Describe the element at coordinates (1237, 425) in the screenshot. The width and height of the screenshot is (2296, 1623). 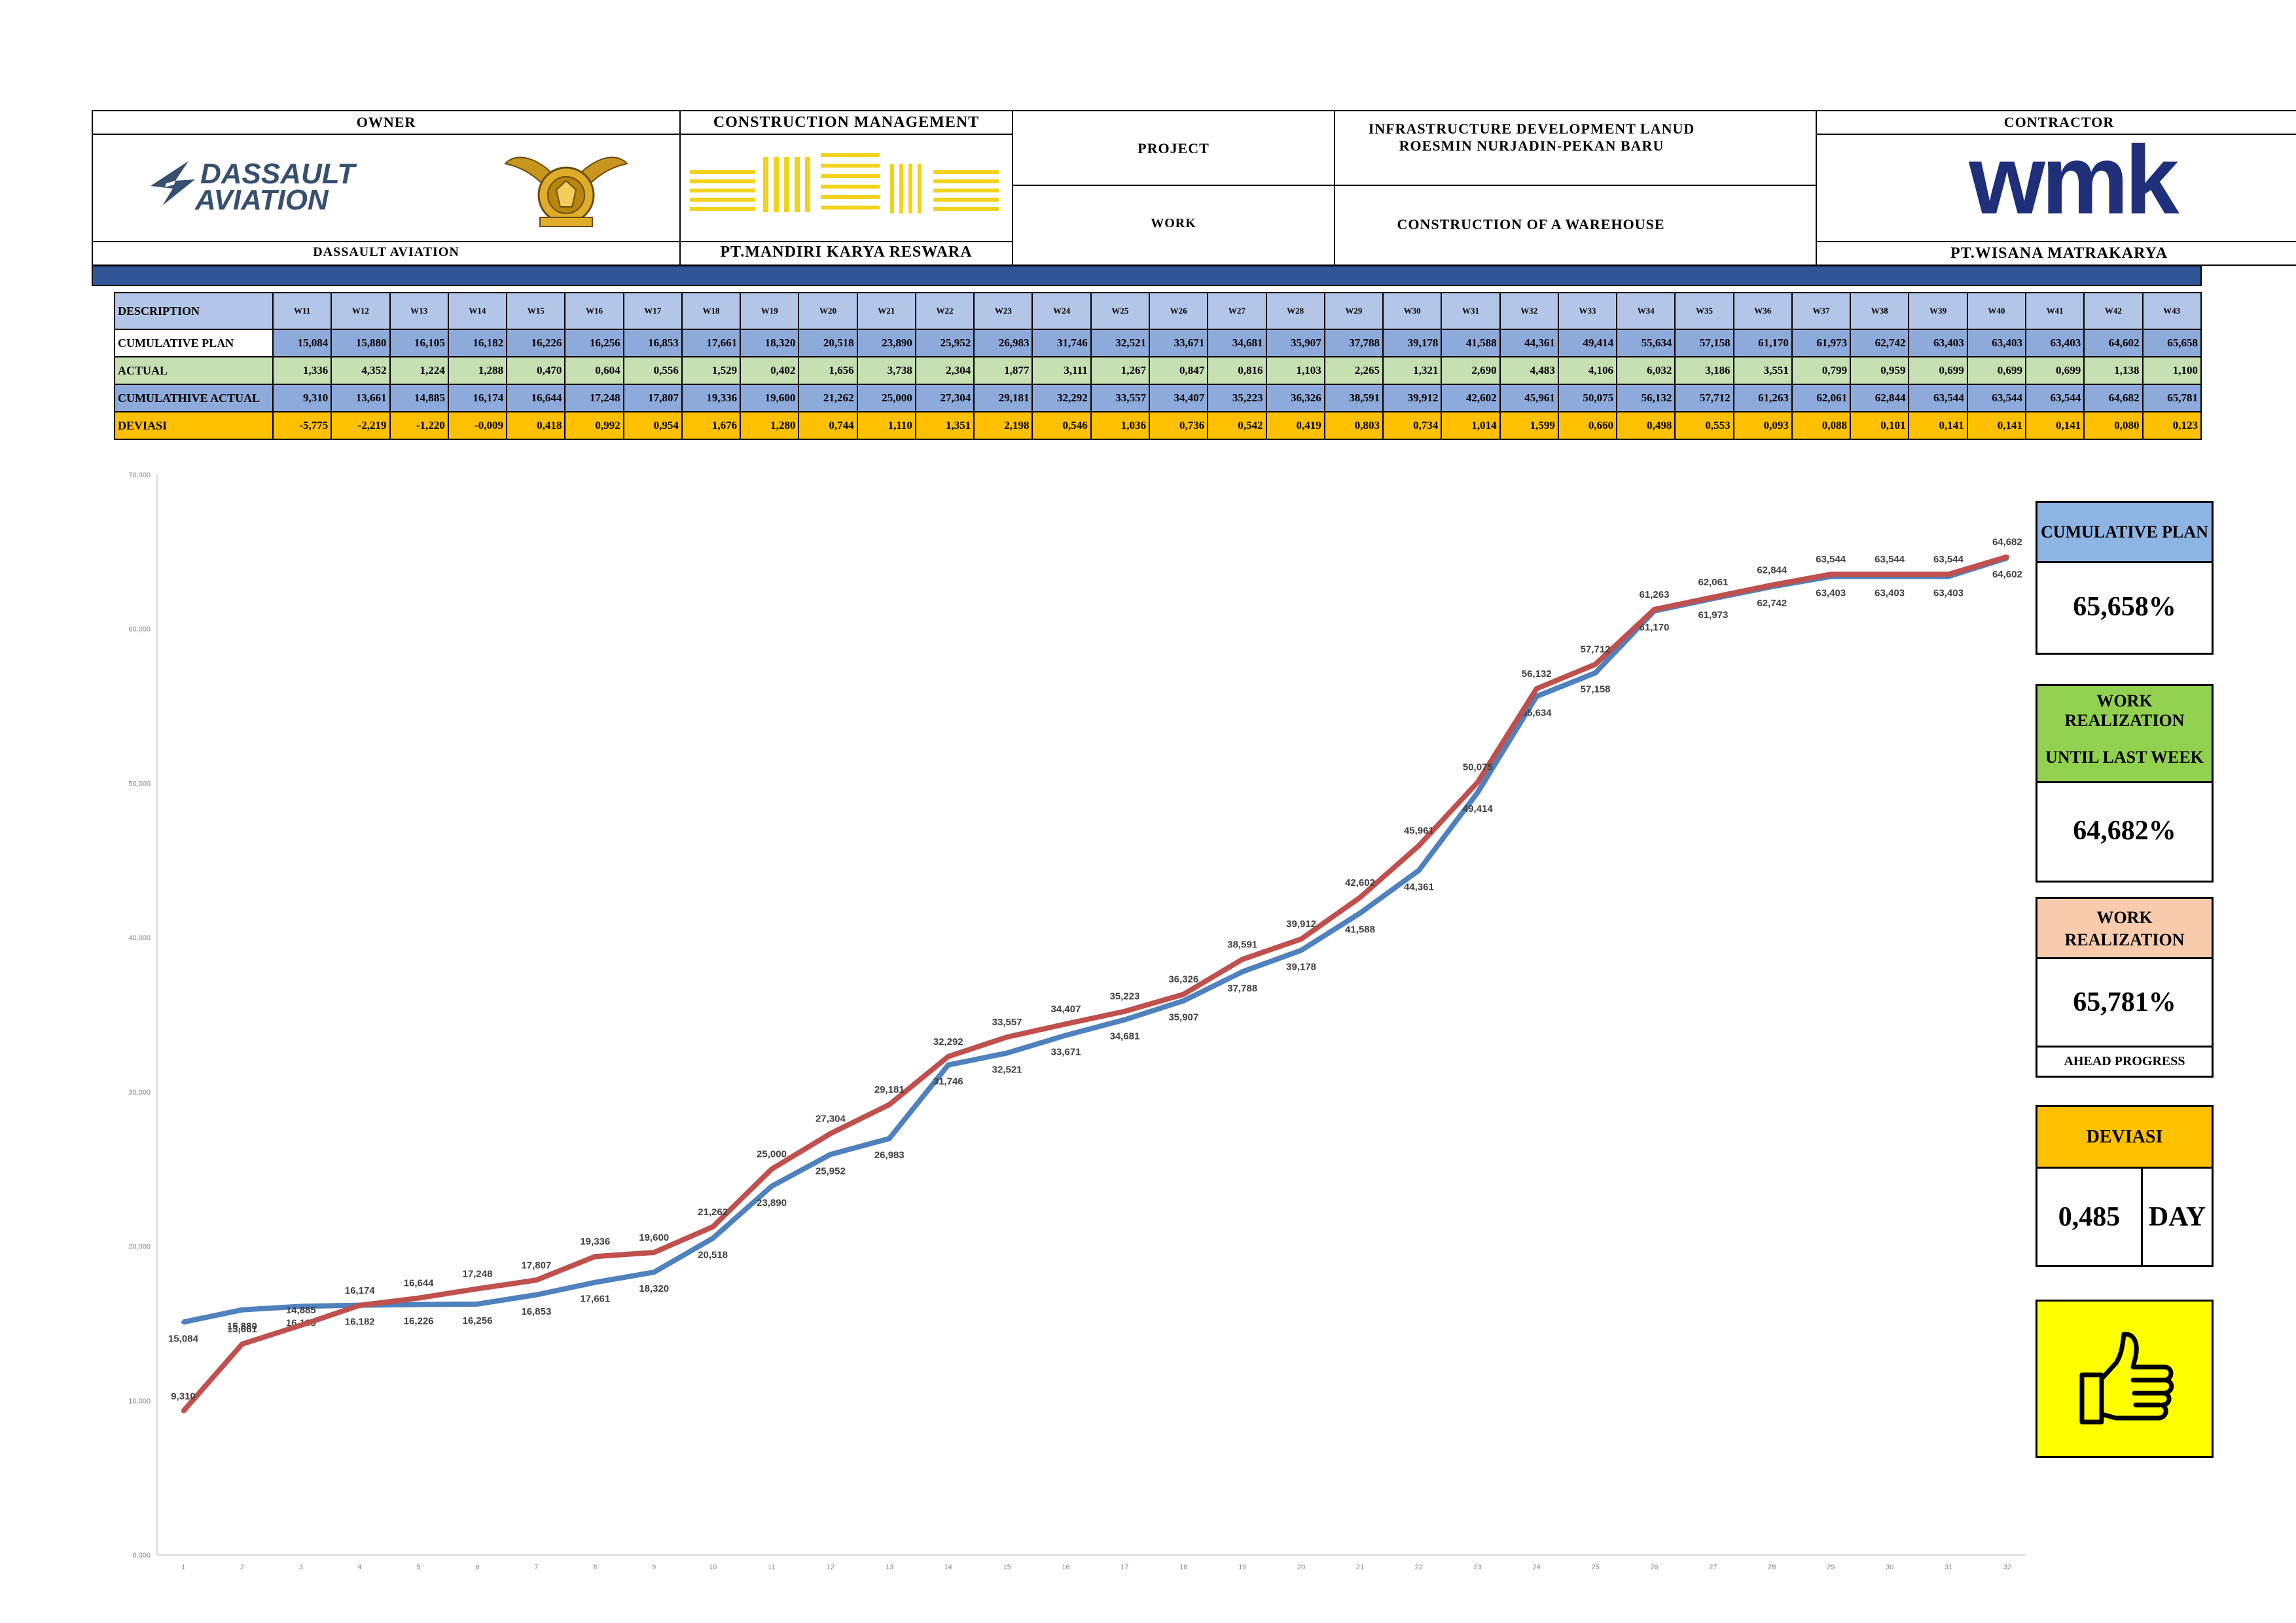
I see `table-cell: 0,542` at that location.